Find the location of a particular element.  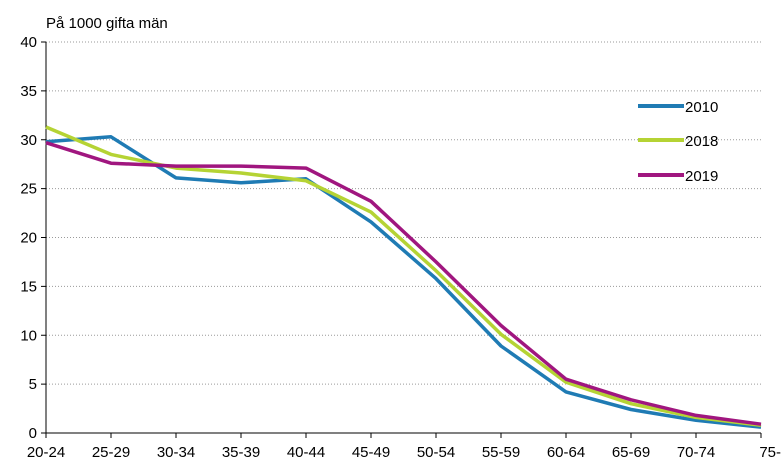

x-tick-label: 65-69 is located at coordinates (631, 452).